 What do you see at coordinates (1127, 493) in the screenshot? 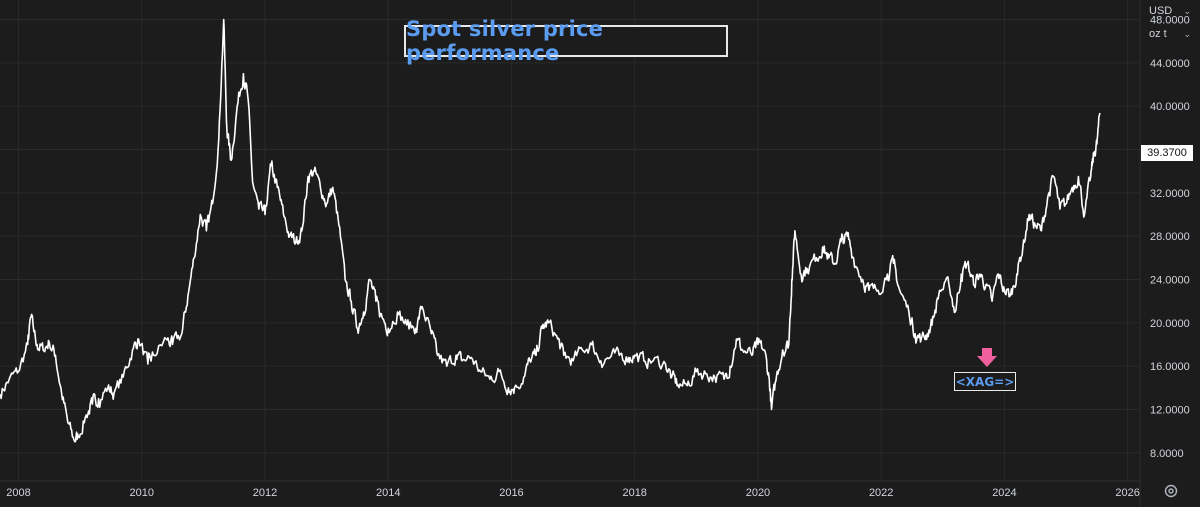
I see `x-tick-label: 2026` at bounding box center [1127, 493].